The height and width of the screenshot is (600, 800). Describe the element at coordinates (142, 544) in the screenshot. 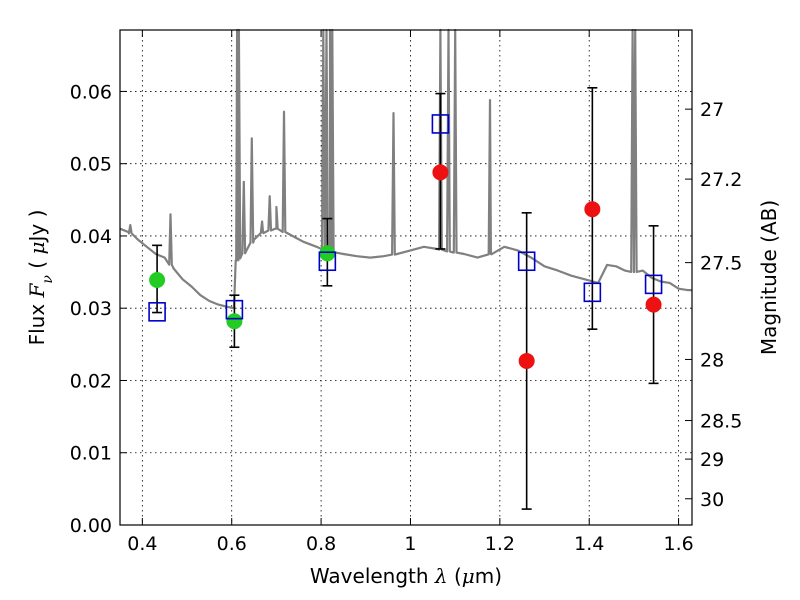

I see `x-tick-label: 0.4` at that location.